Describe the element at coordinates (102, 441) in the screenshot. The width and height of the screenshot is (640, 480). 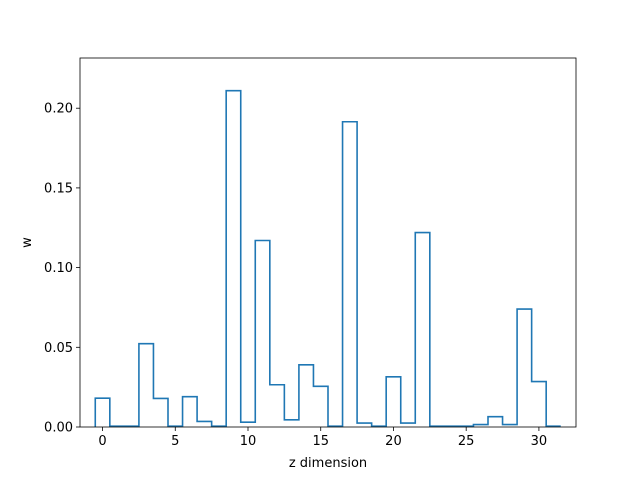
I see `x-tick-label: 0` at that location.